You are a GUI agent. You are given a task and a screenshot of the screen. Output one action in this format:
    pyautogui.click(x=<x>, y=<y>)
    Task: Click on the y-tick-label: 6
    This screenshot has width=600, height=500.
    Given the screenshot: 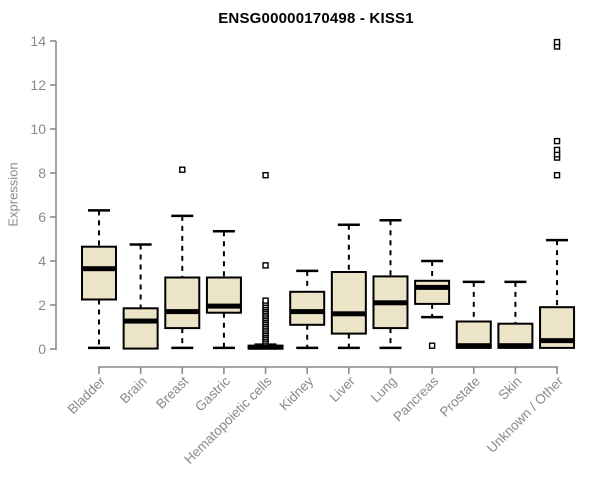 What is the action you would take?
    pyautogui.click(x=42, y=217)
    